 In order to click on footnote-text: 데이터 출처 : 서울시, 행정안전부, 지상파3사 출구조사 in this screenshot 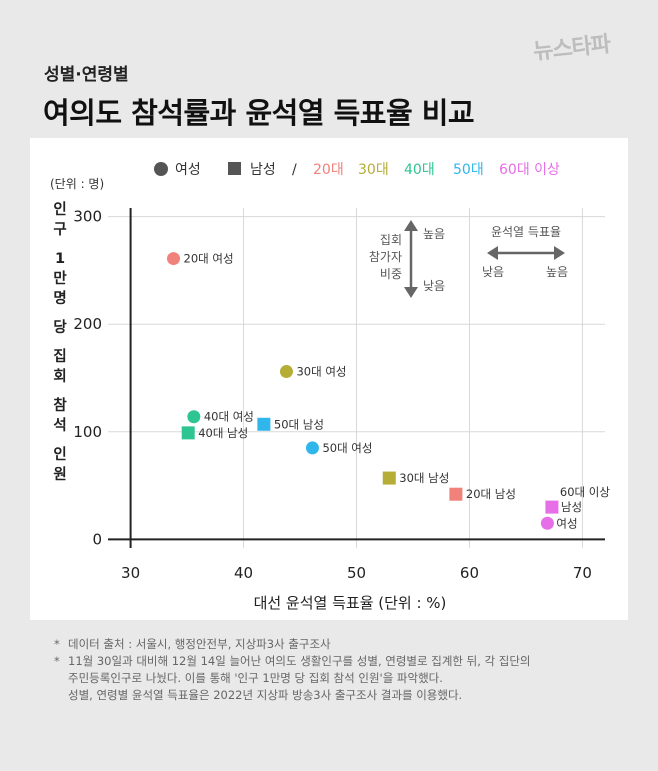, I will do `click(199, 644)`.